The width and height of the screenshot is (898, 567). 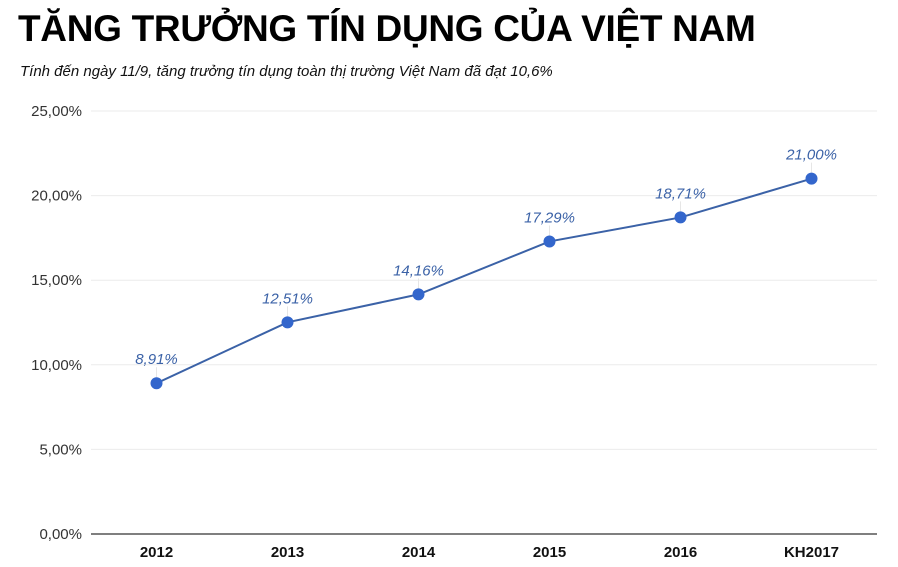 I want to click on x-tick-label: 2015, so click(x=549, y=552).